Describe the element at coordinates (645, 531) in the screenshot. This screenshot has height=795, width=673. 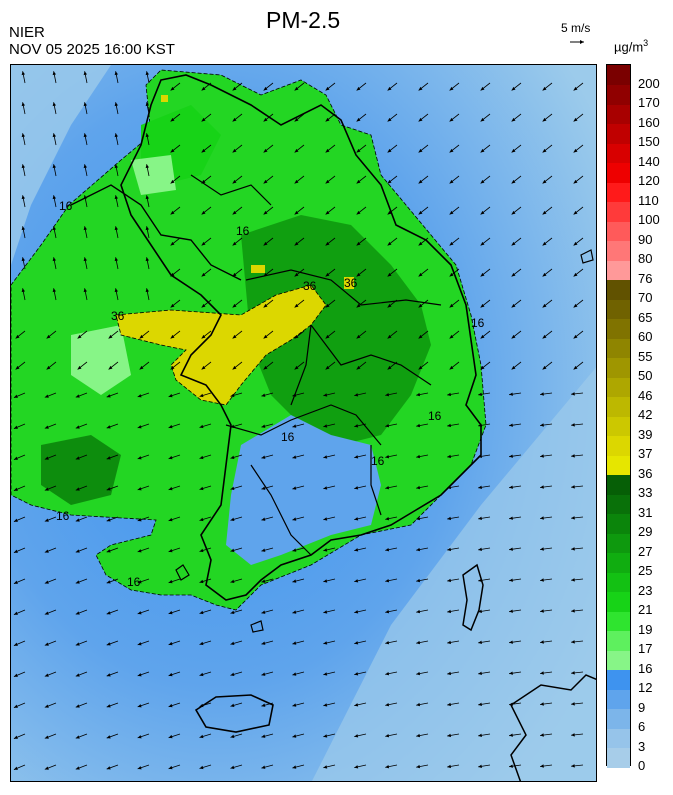
I see `colorbar-tick-label: 29` at that location.